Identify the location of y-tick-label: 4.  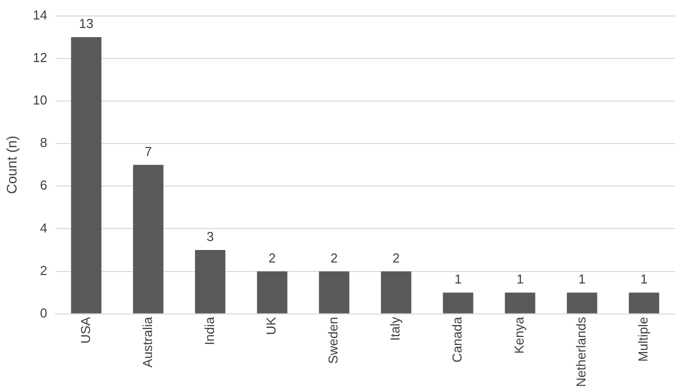
(44, 228).